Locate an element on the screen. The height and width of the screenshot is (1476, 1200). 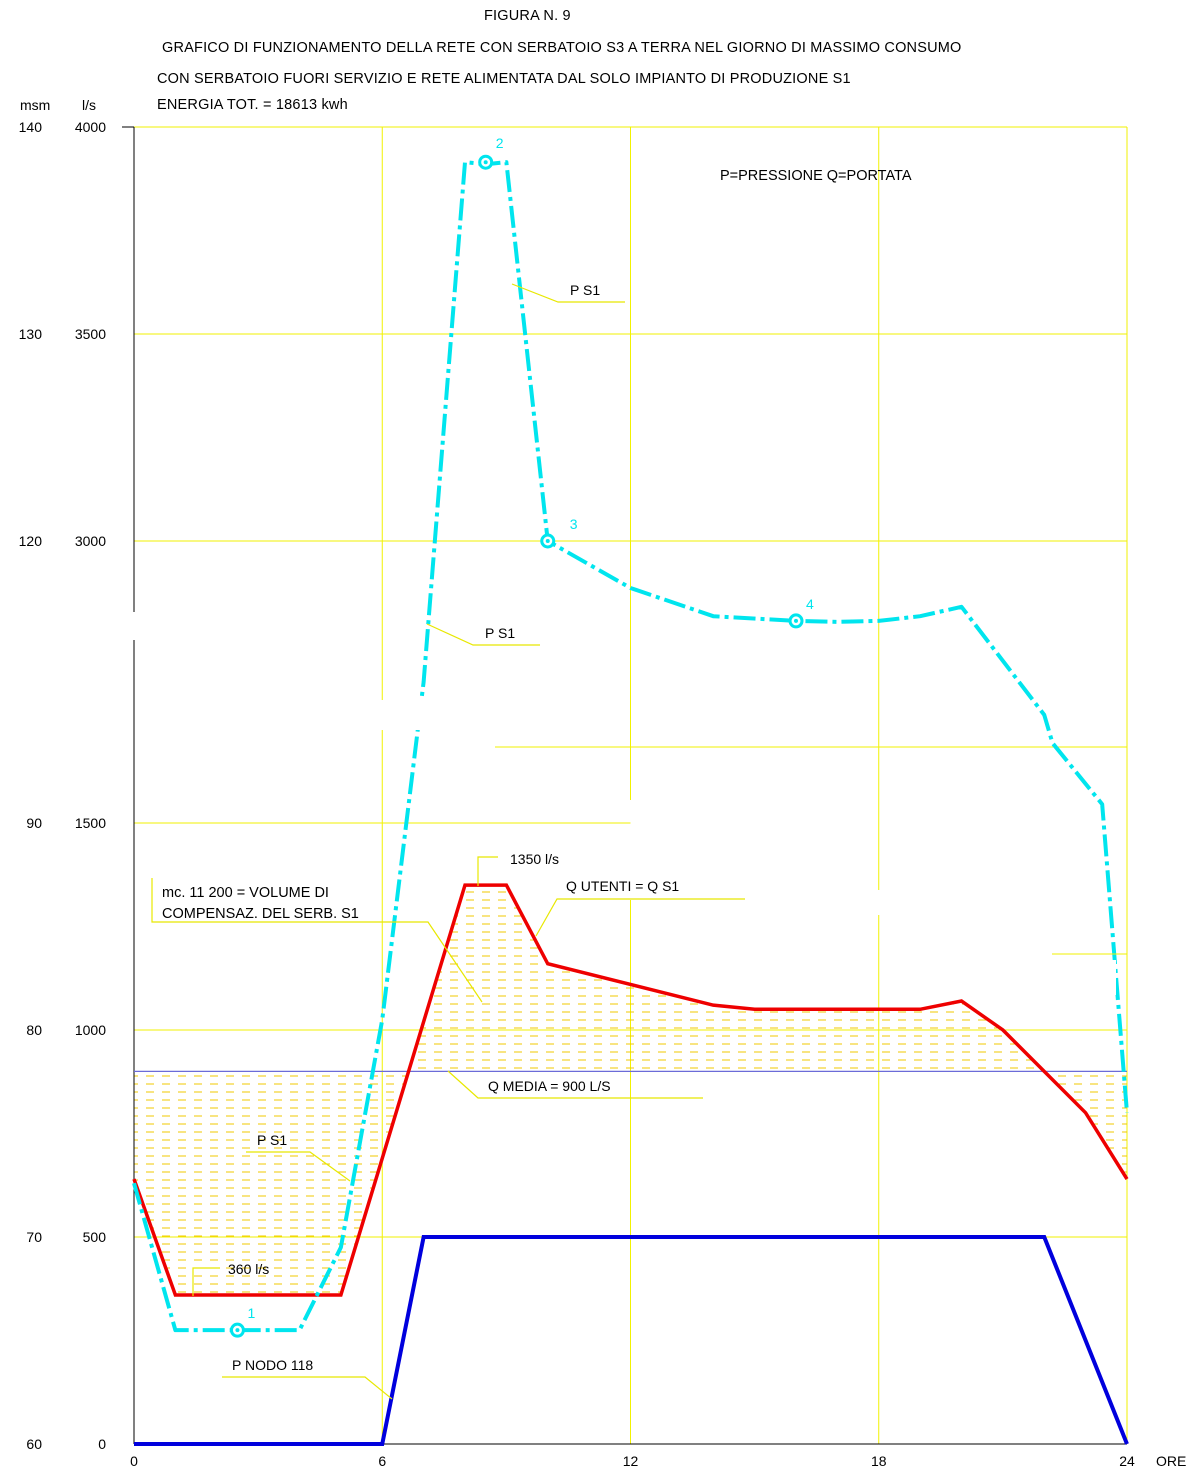
annotation-p-s1-upper: P S1 is located at coordinates (585, 290).